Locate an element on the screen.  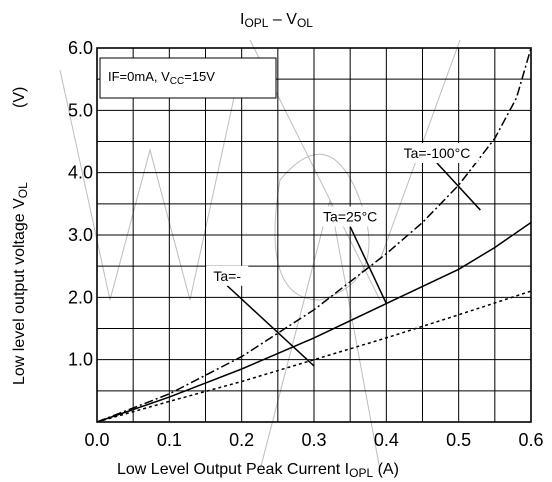
y-tick-label: 5.0 is located at coordinates (80, 110).